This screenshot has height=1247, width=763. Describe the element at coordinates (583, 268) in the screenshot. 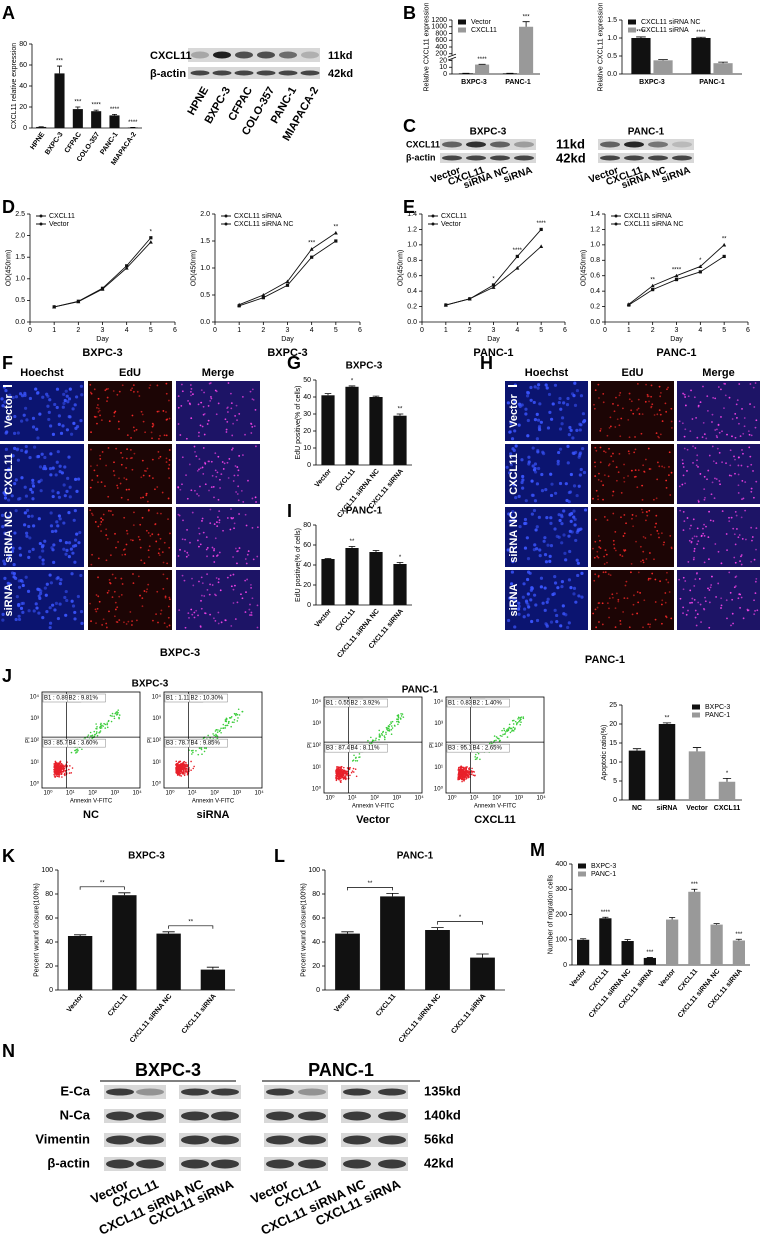

I see `y-axis-label: OD(450nm)` at that location.